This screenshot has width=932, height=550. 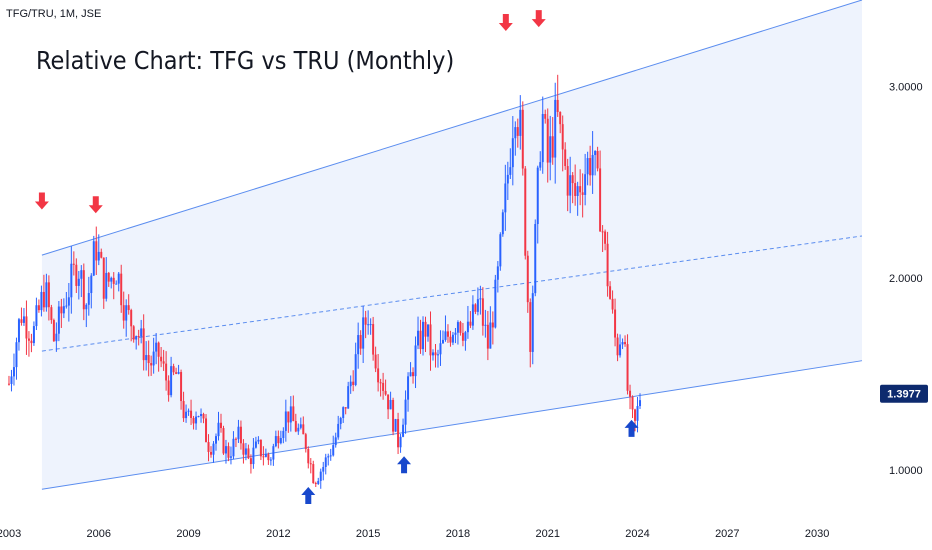 I want to click on x-tick-label: 2012, so click(x=278, y=534).